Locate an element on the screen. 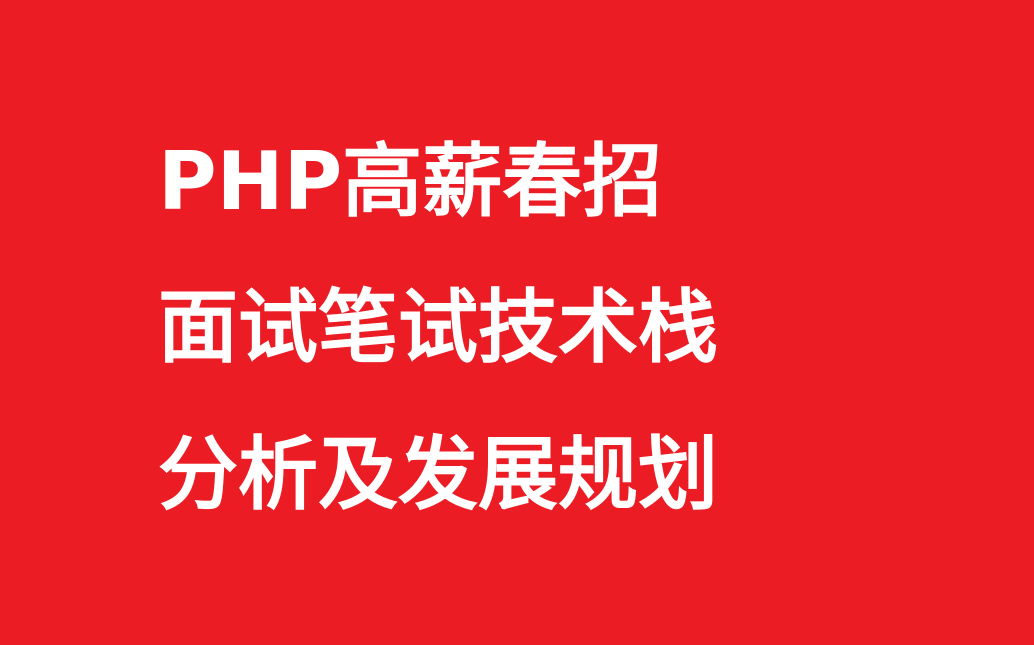  title-line-2: 面试笔试技术栈 is located at coordinates (438, 327).